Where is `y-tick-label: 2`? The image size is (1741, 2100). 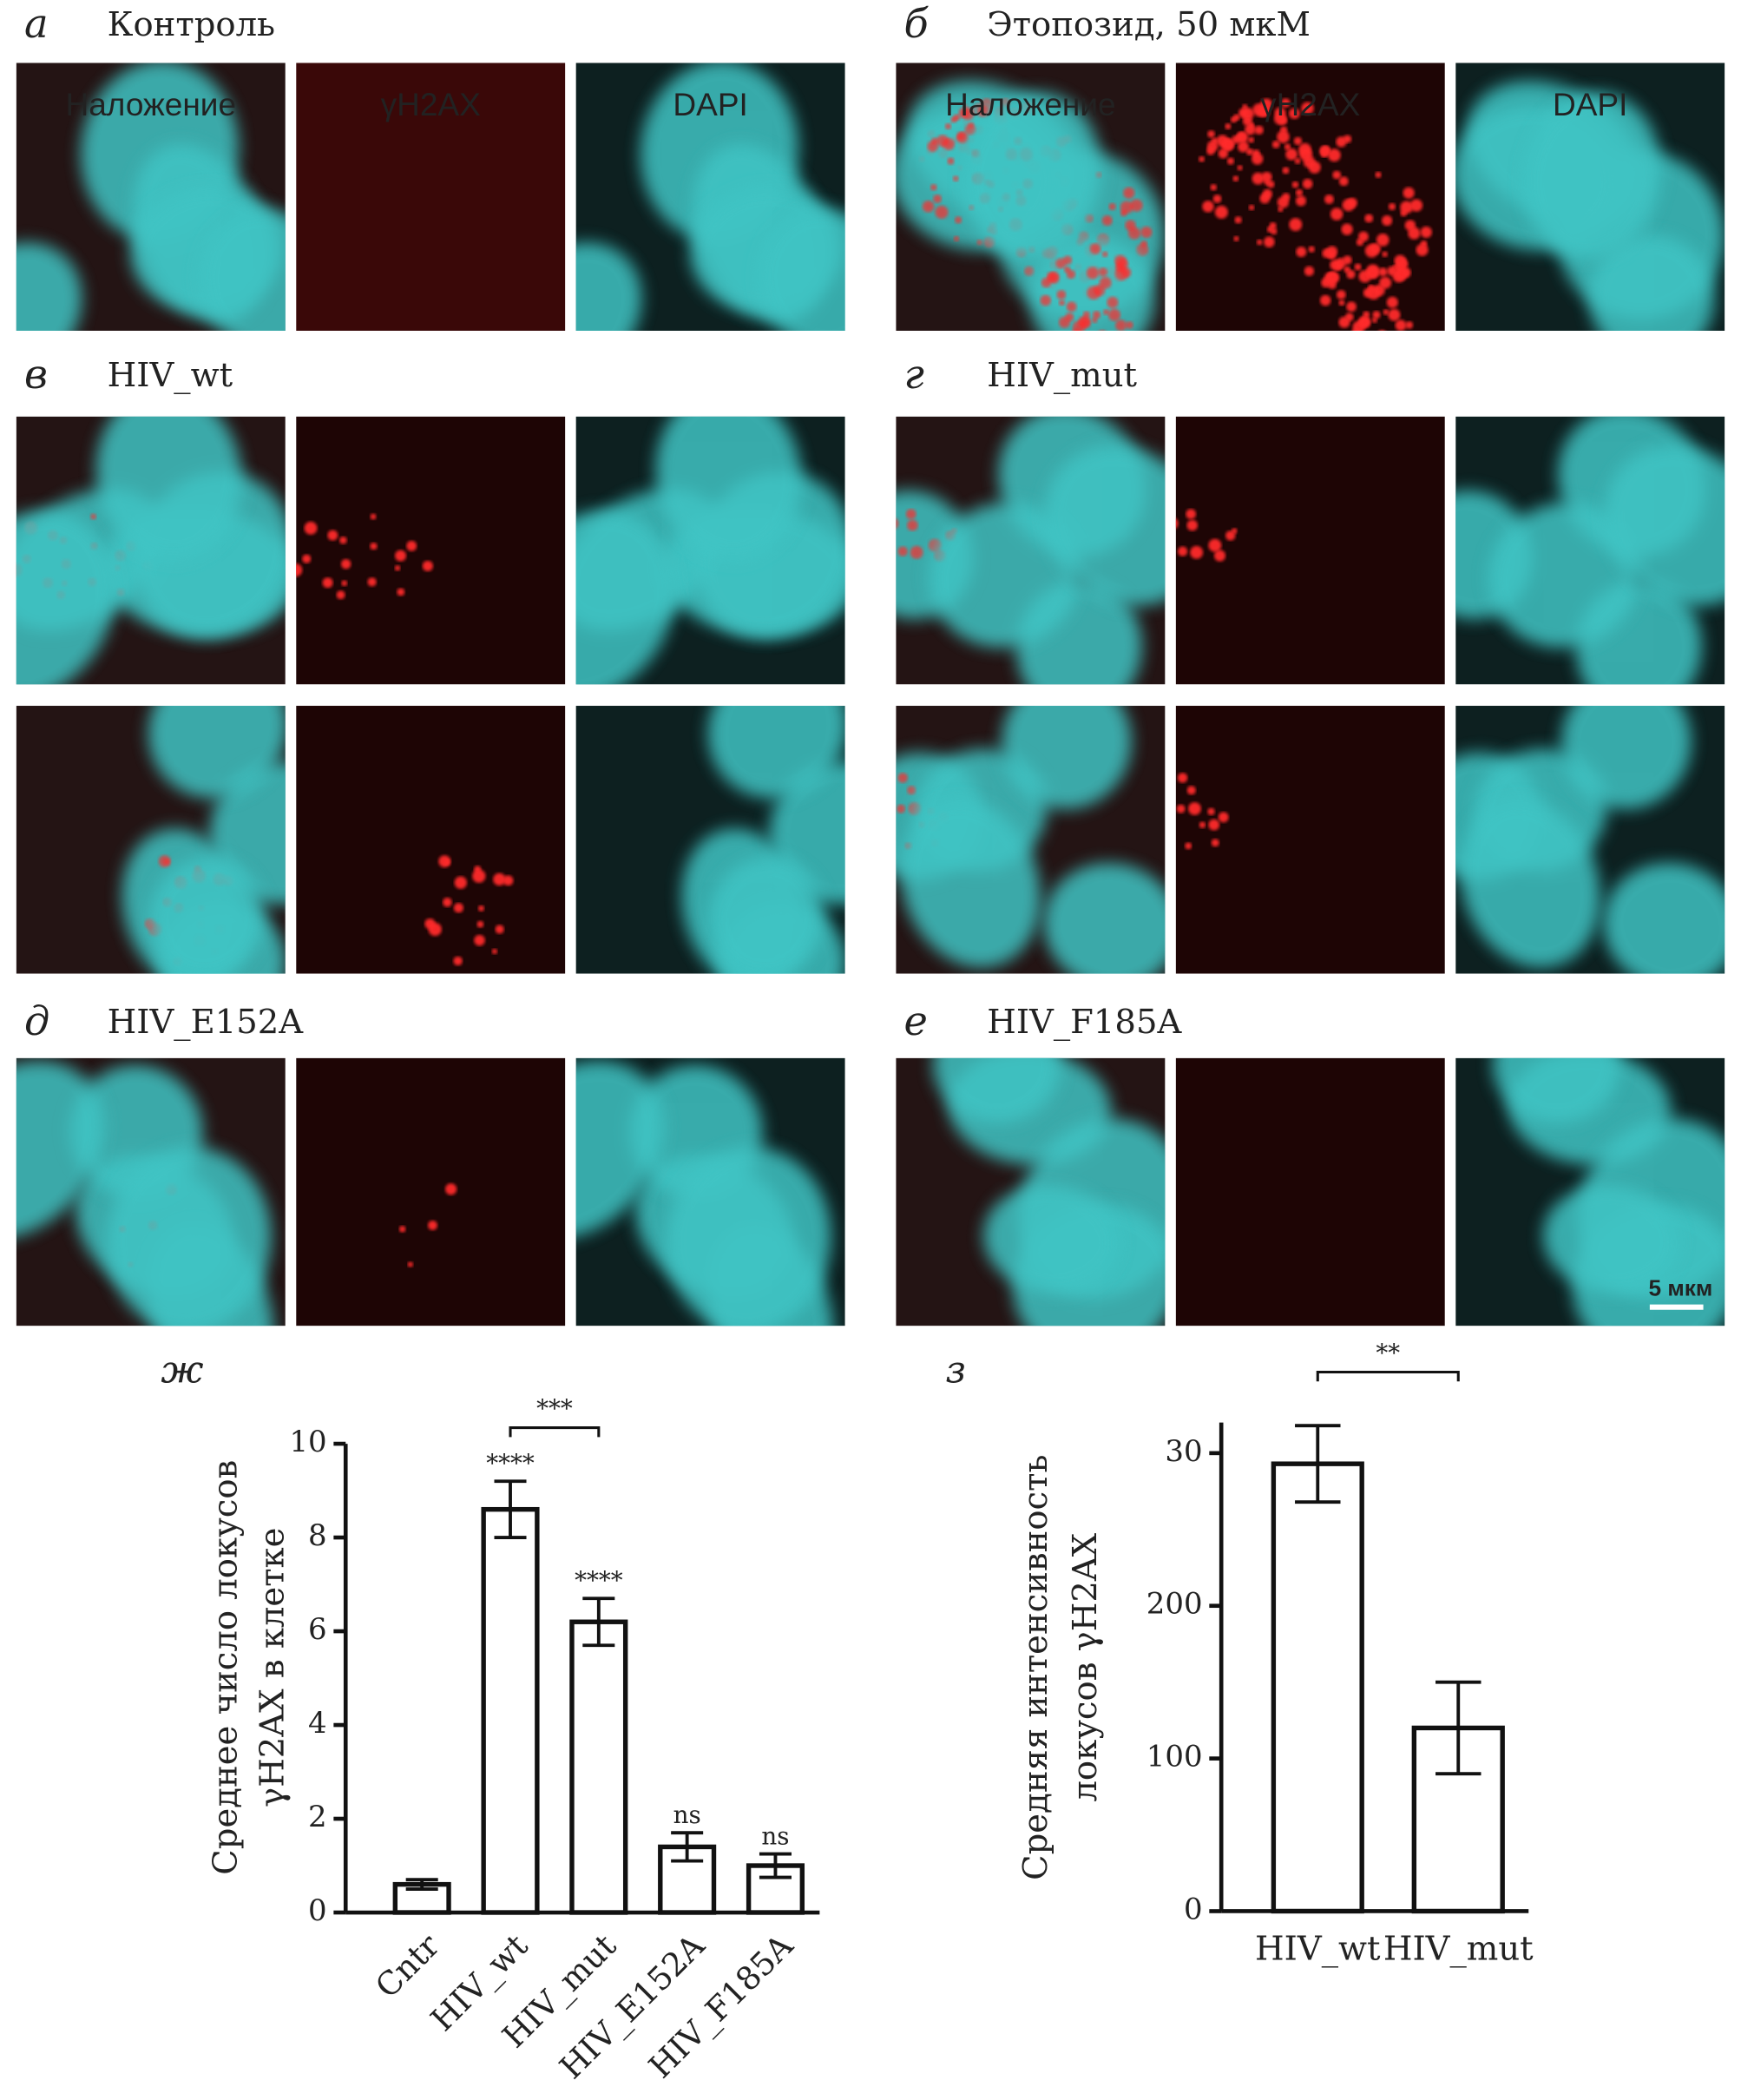 y-tick-label: 2 is located at coordinates (318, 1817).